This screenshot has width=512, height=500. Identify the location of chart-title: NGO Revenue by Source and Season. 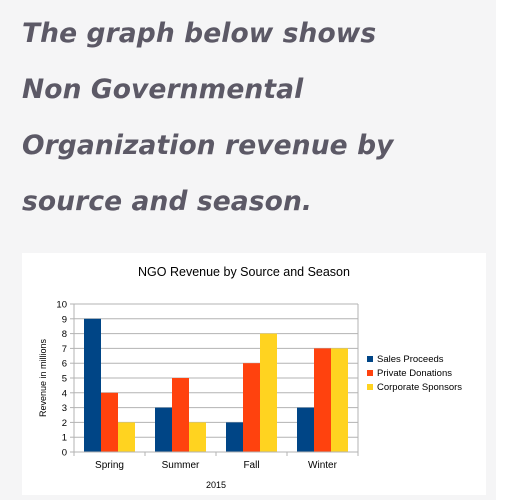
(244, 272).